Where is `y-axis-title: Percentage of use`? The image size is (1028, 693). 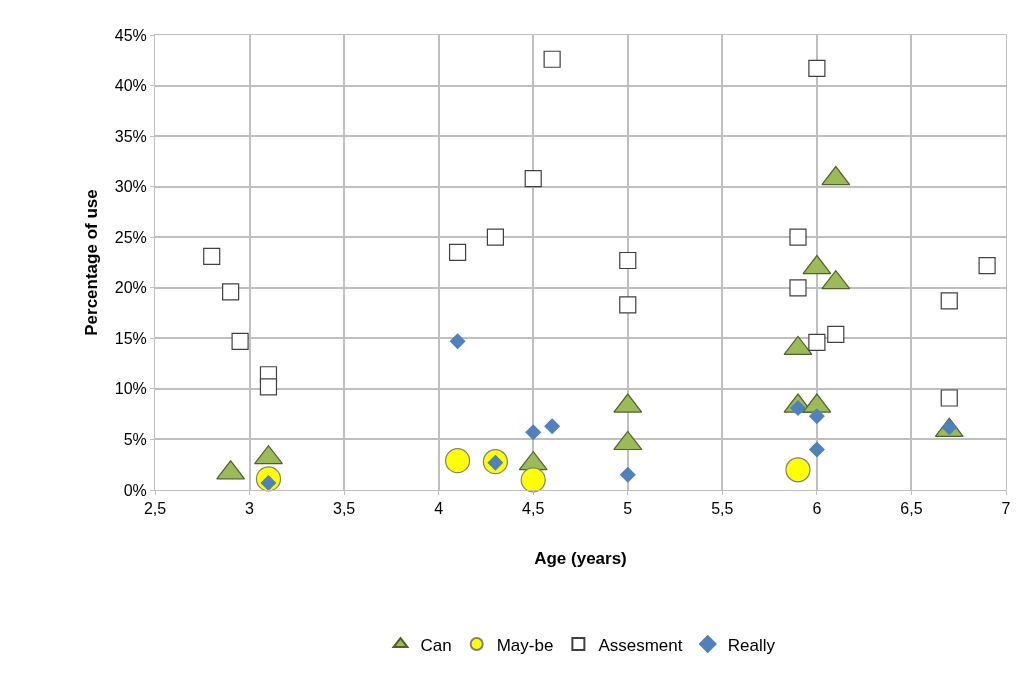 y-axis-title: Percentage of use is located at coordinates (92, 262).